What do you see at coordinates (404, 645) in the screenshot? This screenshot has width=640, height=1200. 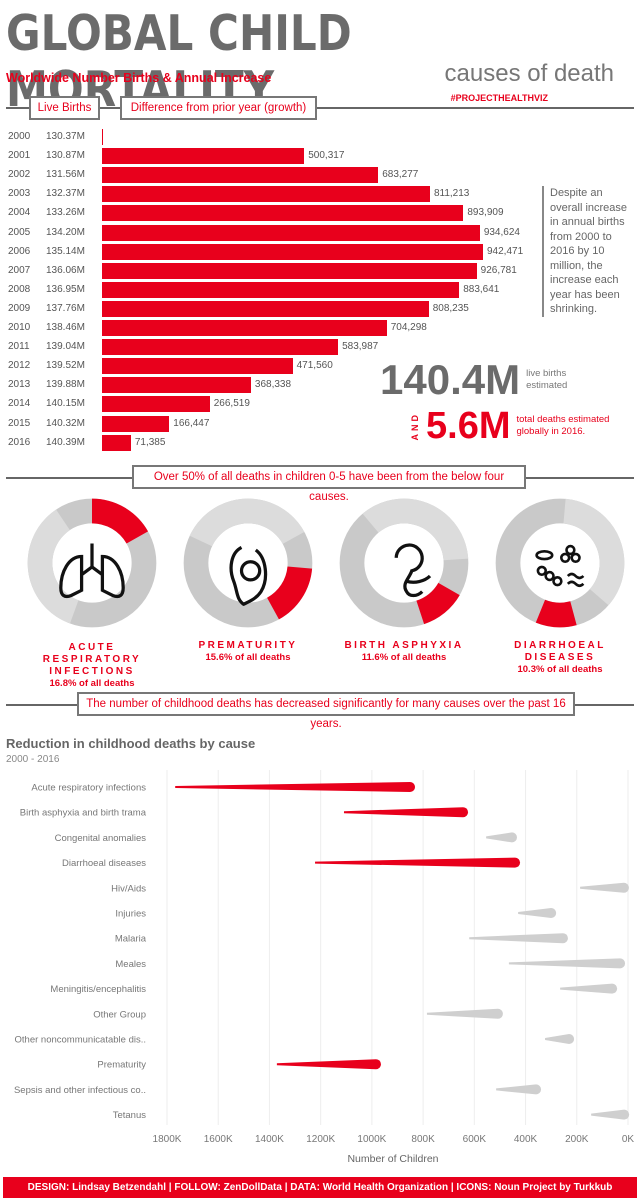 I see `cause-name: BIRTH ASPHYXIA` at bounding box center [404, 645].